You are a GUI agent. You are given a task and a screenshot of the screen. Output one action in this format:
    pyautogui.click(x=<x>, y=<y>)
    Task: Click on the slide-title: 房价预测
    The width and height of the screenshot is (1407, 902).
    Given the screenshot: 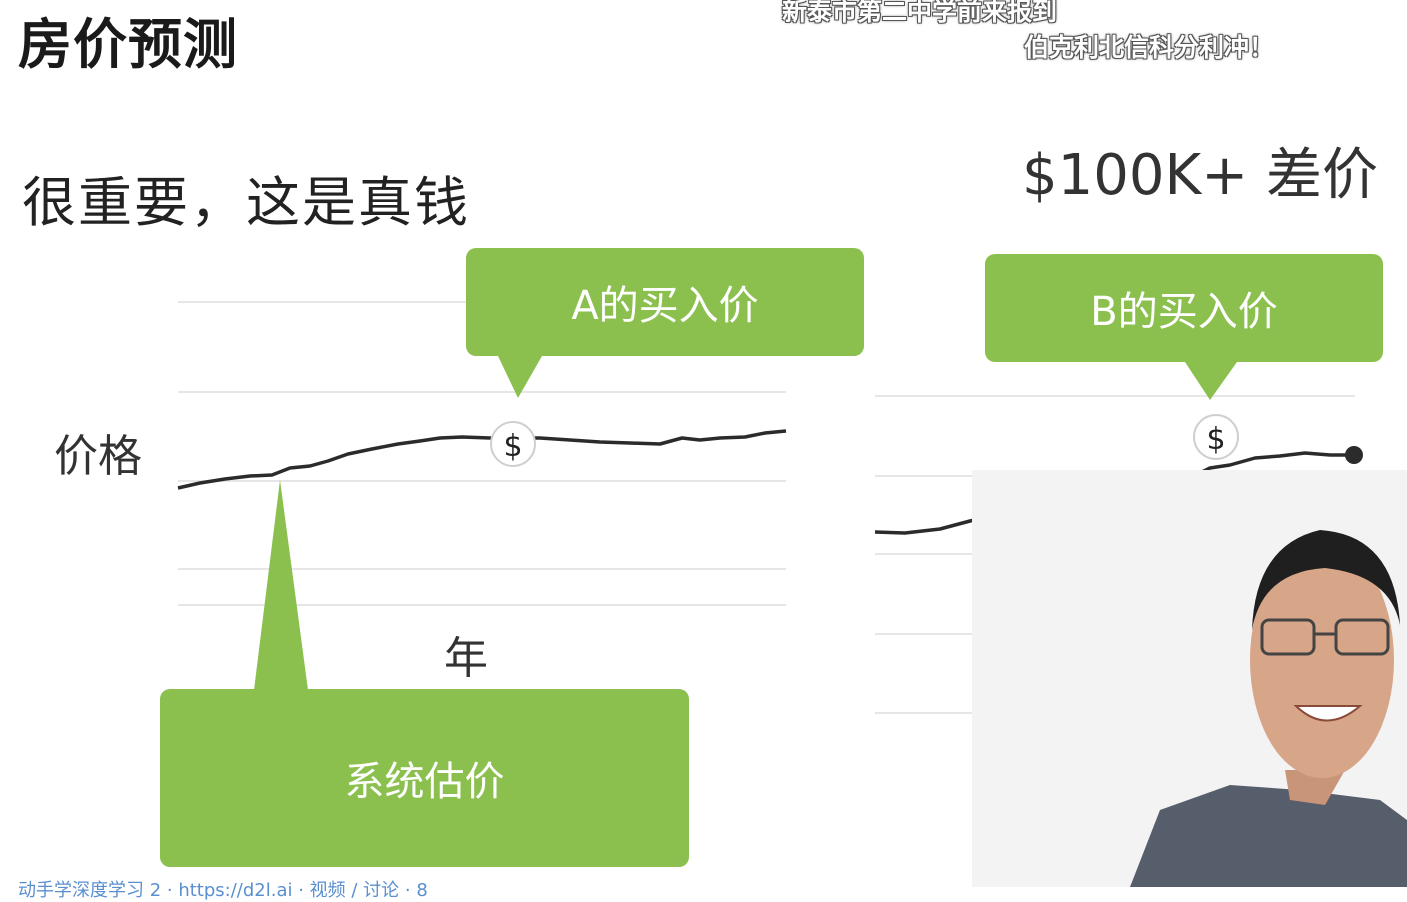 What is the action you would take?
    pyautogui.click(x=128, y=44)
    